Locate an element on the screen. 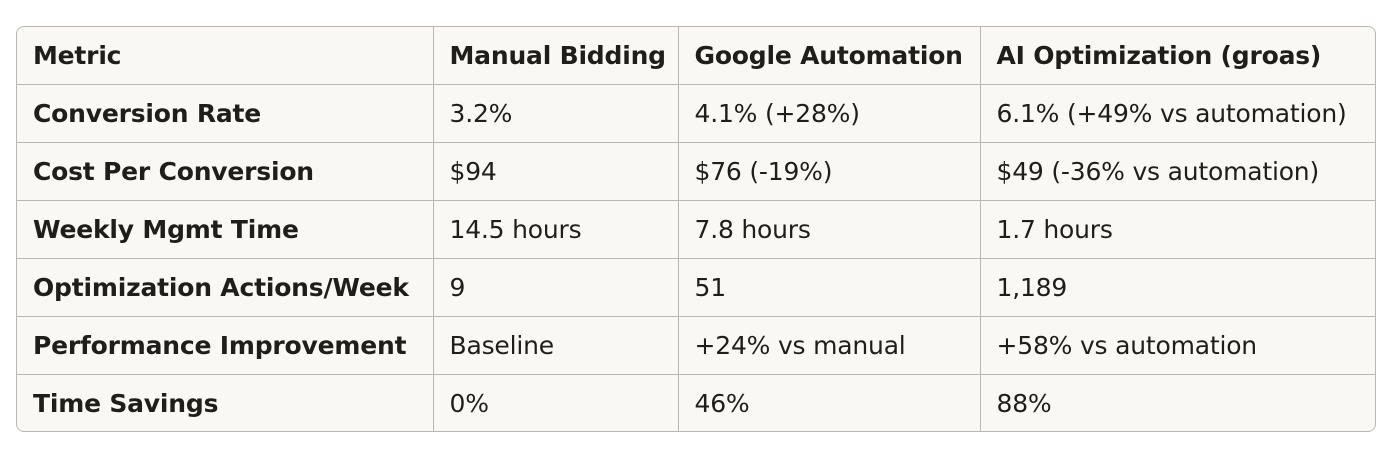  header-ai-optimization: AI Optimization (groas) is located at coordinates (1177, 56).